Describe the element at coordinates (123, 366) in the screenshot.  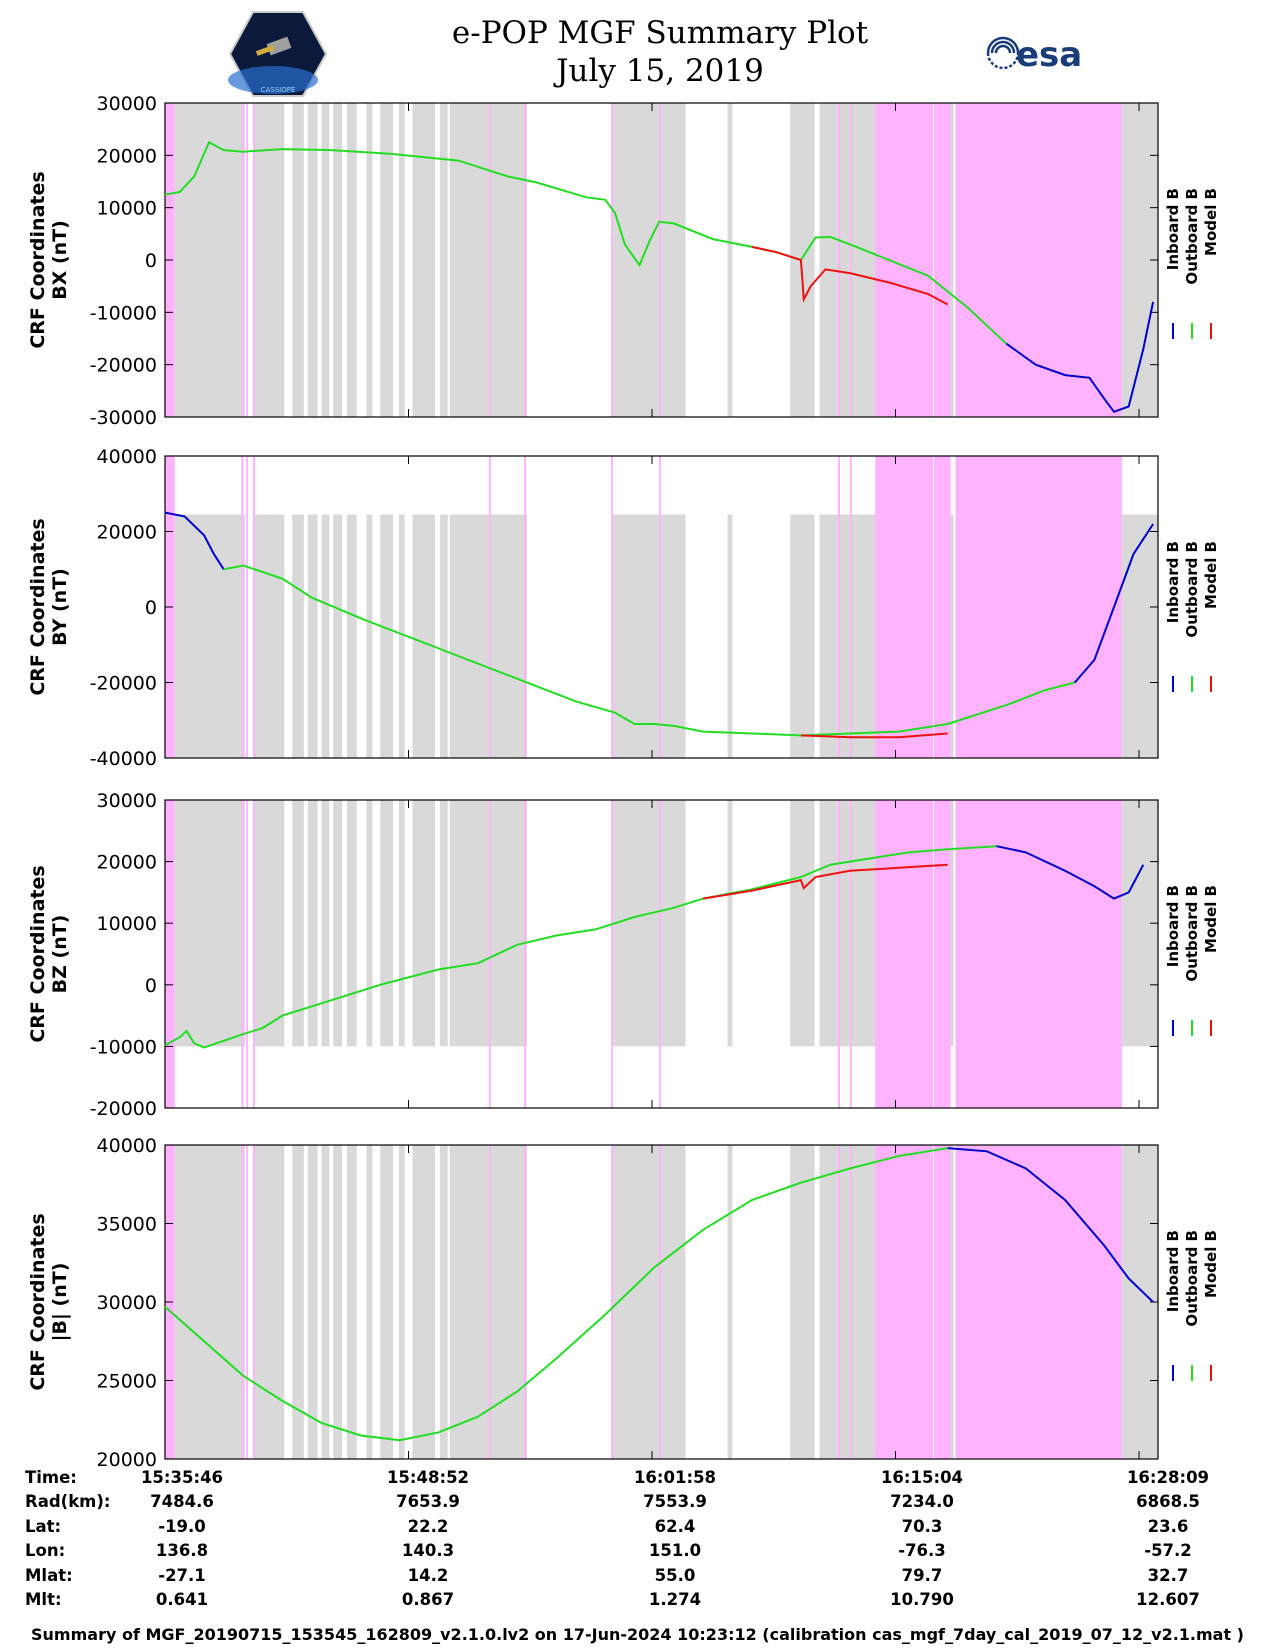
I see `y-tick-label: -20000` at that location.